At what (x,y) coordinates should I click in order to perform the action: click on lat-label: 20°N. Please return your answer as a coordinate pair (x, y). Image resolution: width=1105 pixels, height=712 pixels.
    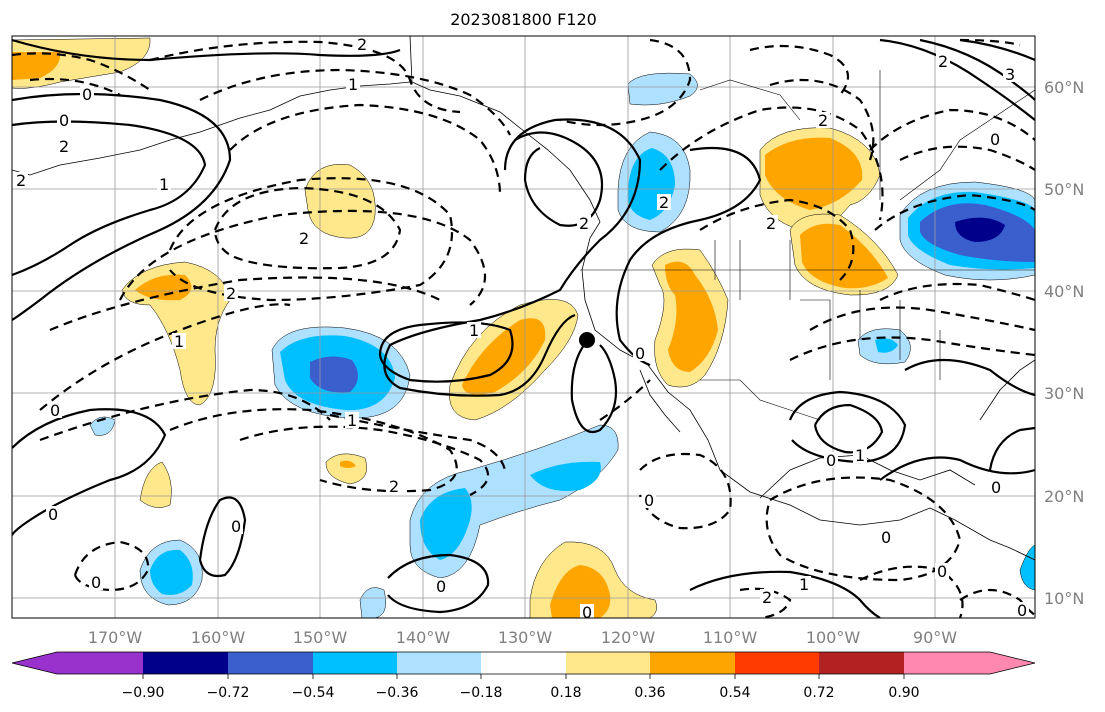
    Looking at the image, I should click on (1064, 496).